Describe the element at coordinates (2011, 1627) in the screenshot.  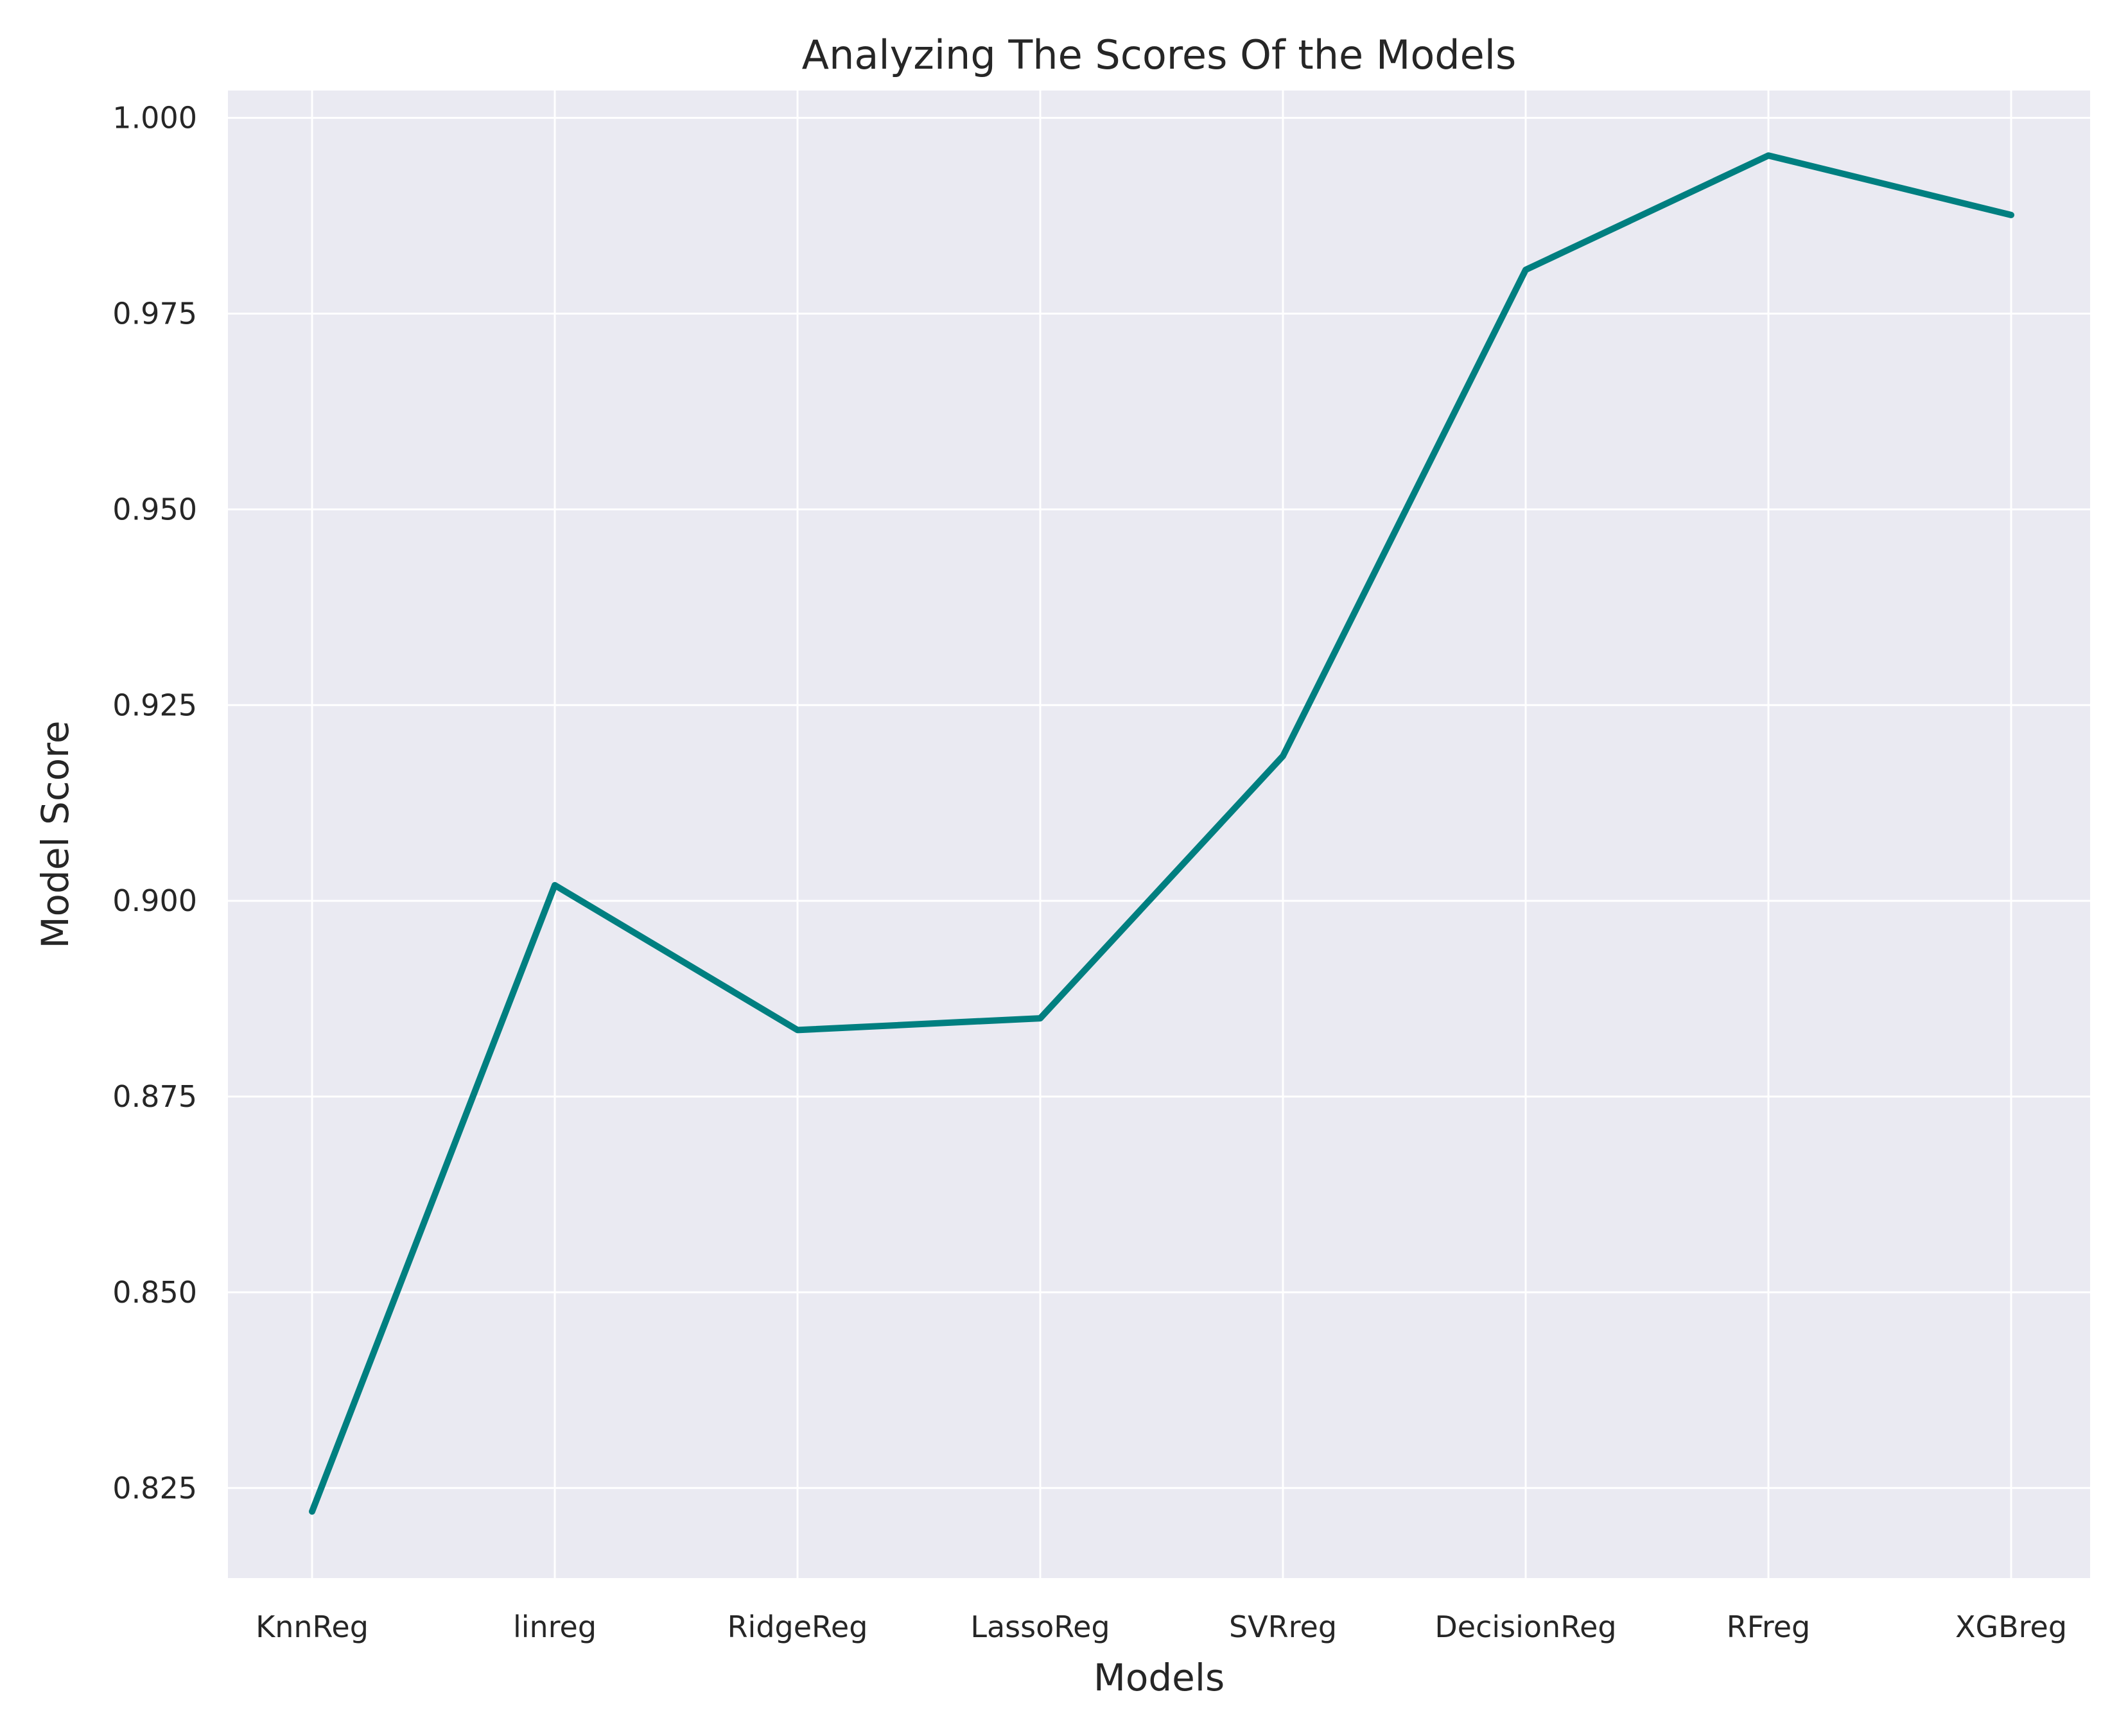
I see `x-tick-label: XGBreg` at that location.